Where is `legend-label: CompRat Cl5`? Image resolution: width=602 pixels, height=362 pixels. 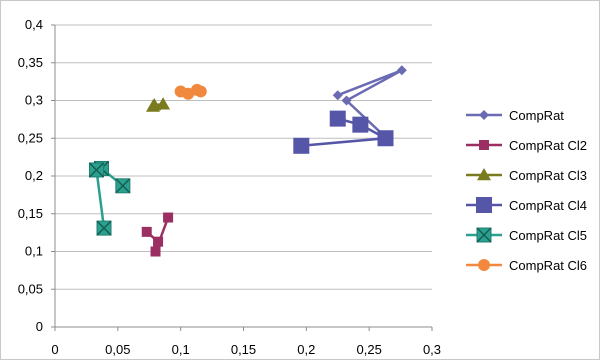 legend-label: CompRat Cl5 is located at coordinates (548, 235).